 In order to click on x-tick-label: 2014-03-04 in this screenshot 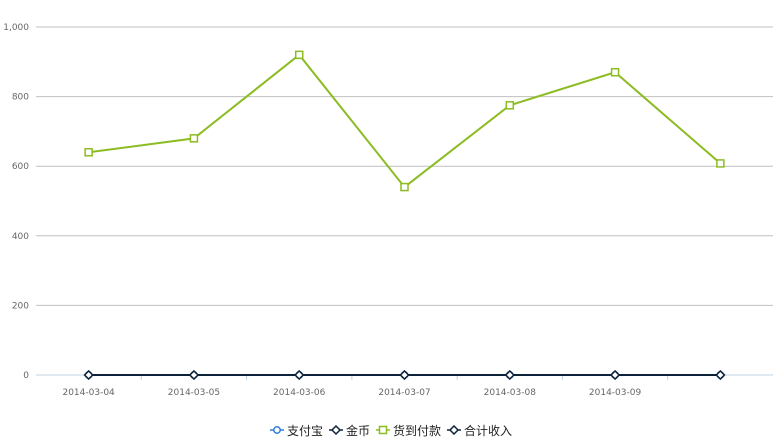, I will do `click(88, 393)`.